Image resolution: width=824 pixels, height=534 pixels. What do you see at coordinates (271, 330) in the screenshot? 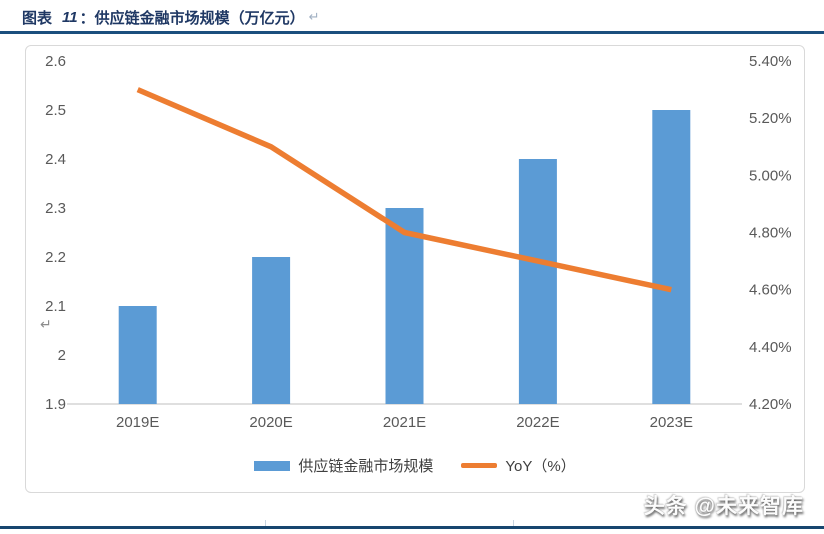
I see `bar-2020E` at bounding box center [271, 330].